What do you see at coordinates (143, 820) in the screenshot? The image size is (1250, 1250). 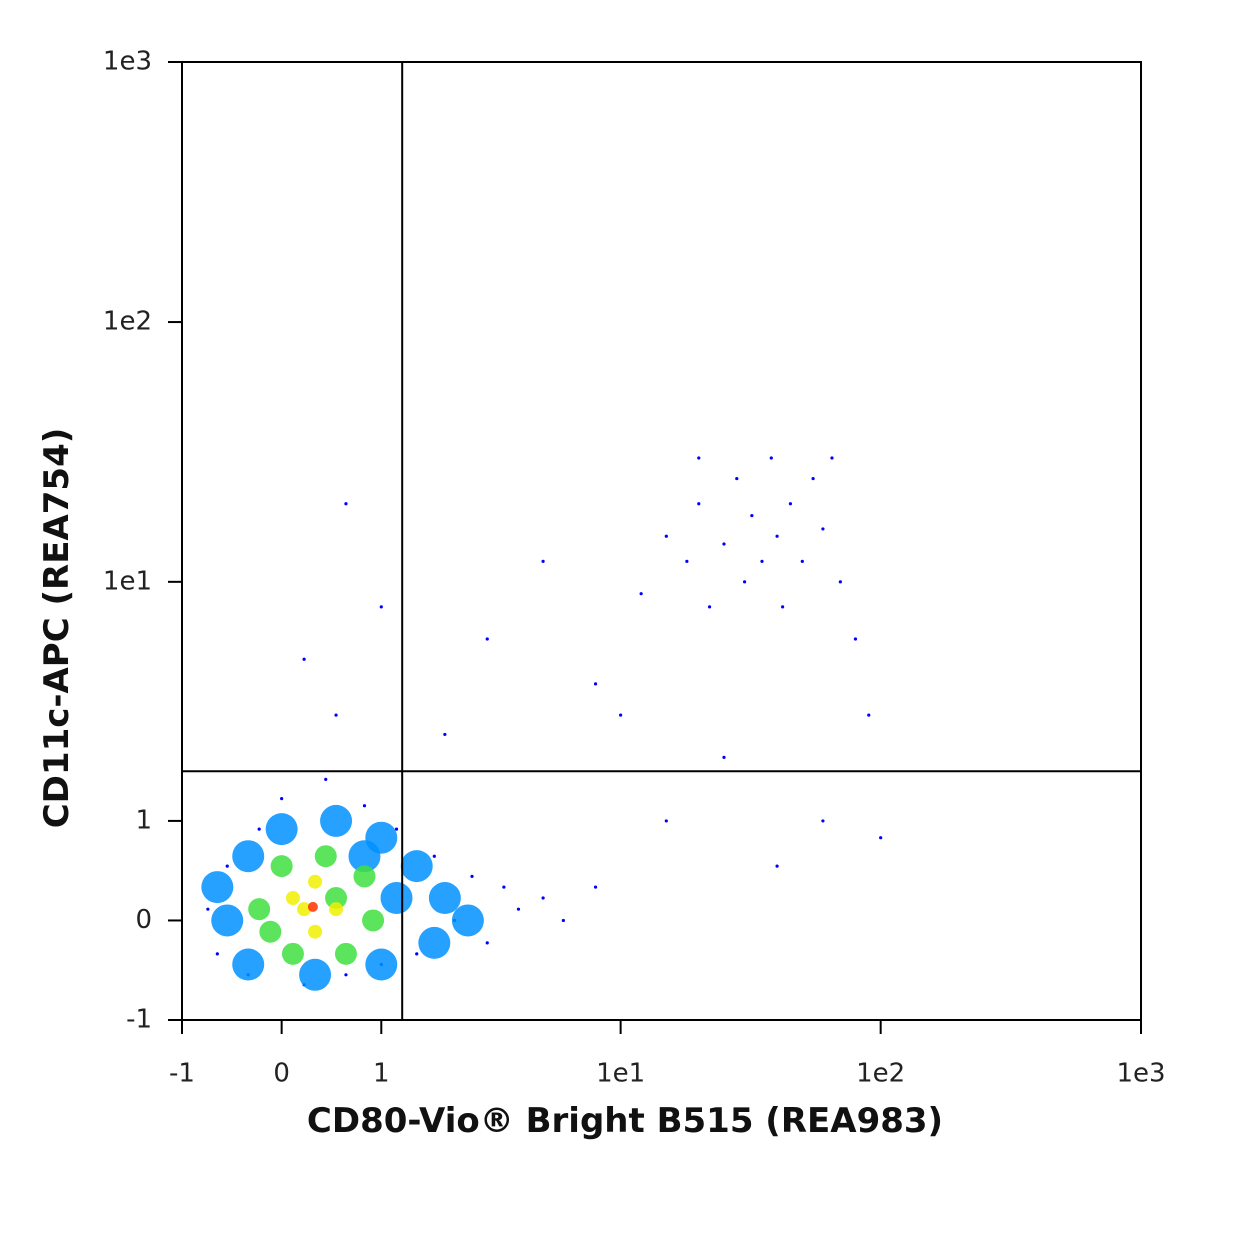 I see `y-tick-label: 1` at bounding box center [143, 820].